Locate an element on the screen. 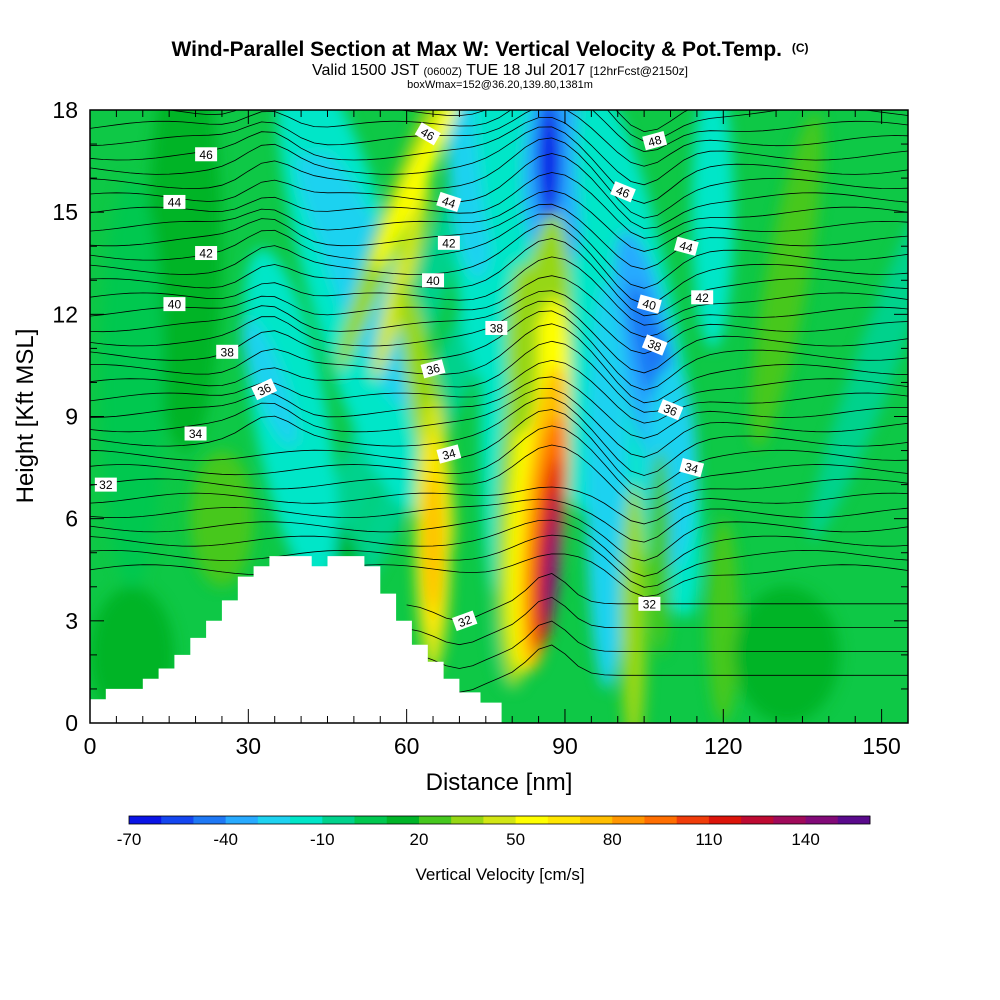 Image resolution: width=1000 pixels, height=1000 pixels. x-tick-label: 60 is located at coordinates (407, 746).